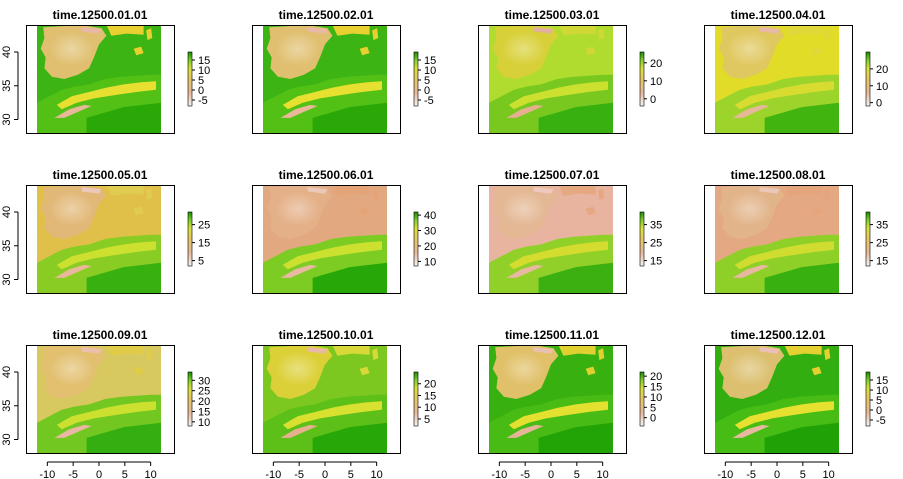 This screenshot has width=903, height=479. Describe the element at coordinates (429, 101) in the screenshot. I see `colorbar-tick-label: -5` at that location.